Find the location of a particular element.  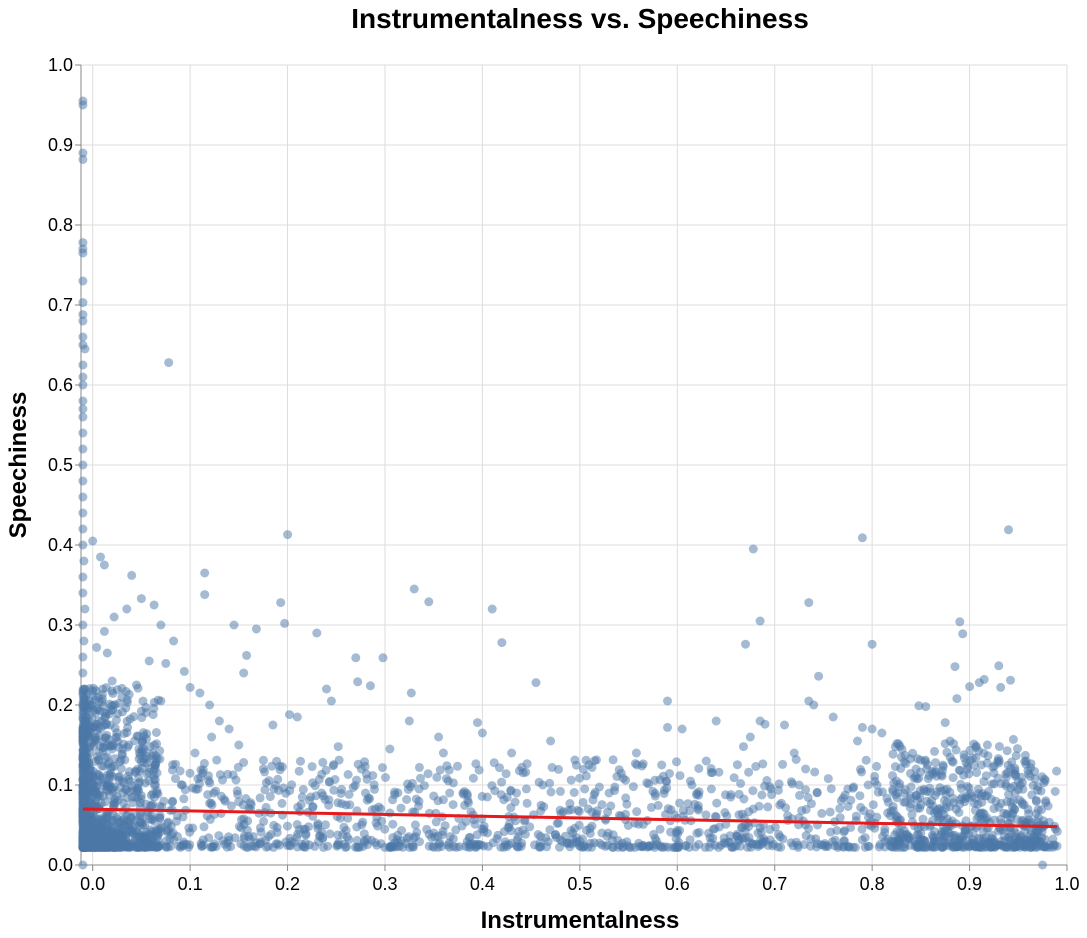

y-tick-label: 0.1 is located at coordinates (60, 785).